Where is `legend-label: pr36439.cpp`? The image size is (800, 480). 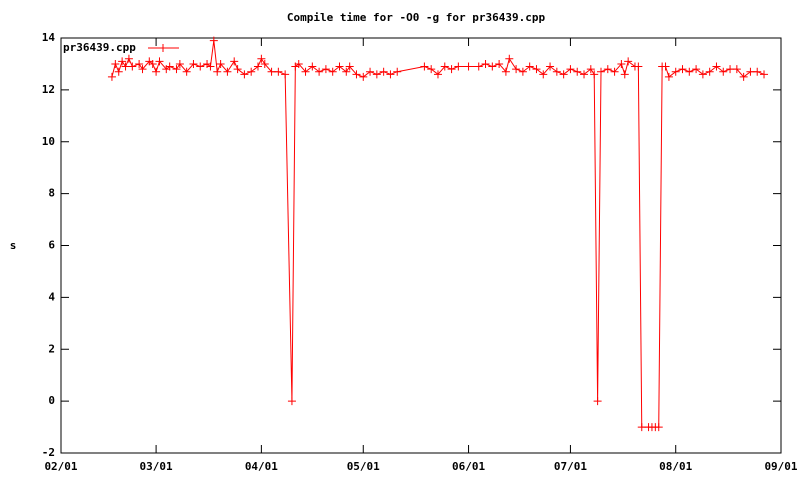 legend-label: pr36439.cpp is located at coordinates (99, 47).